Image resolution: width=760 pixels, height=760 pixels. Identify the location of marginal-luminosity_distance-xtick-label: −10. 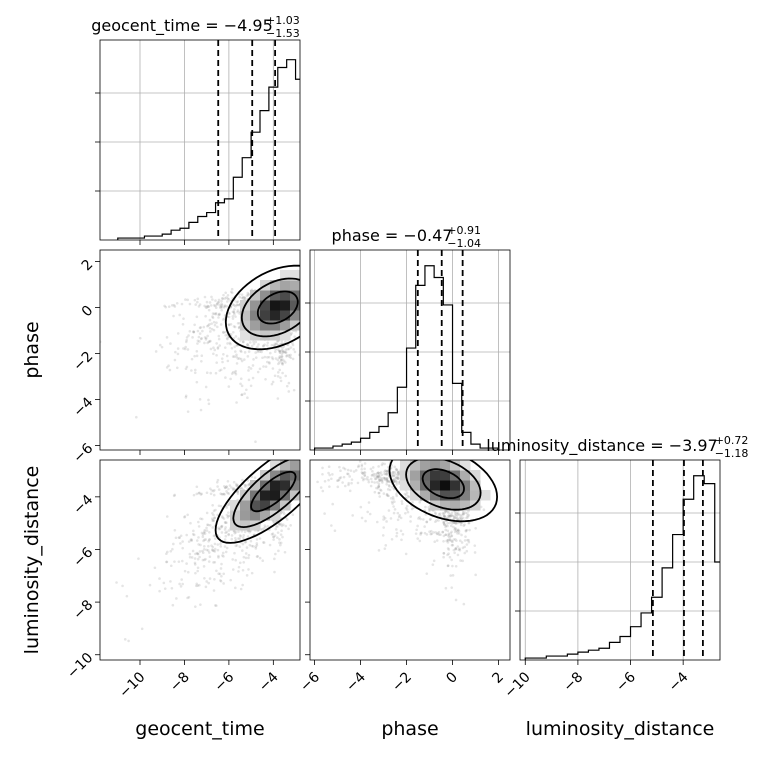
(518, 685).